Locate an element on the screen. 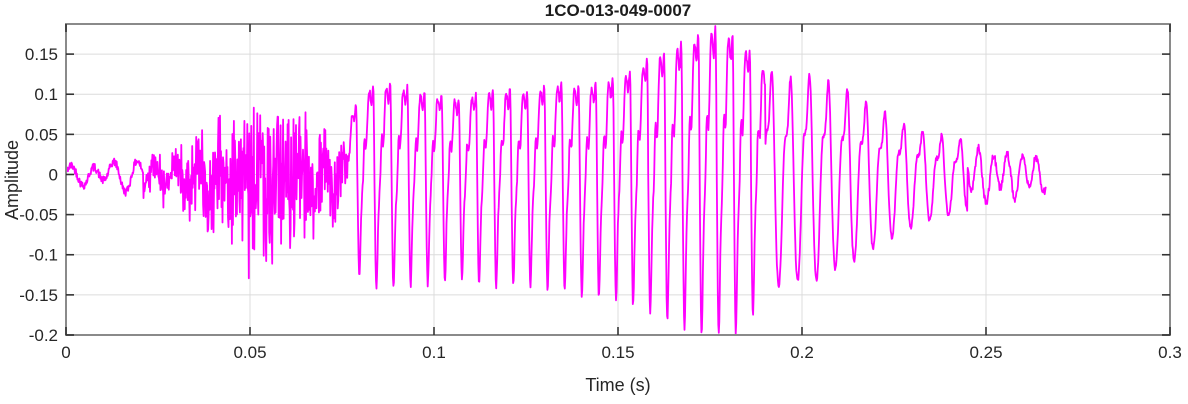  x-tick-labels: 0 0.05 0.1 0.15 0.2 0.25 0.3 is located at coordinates (621, 352).